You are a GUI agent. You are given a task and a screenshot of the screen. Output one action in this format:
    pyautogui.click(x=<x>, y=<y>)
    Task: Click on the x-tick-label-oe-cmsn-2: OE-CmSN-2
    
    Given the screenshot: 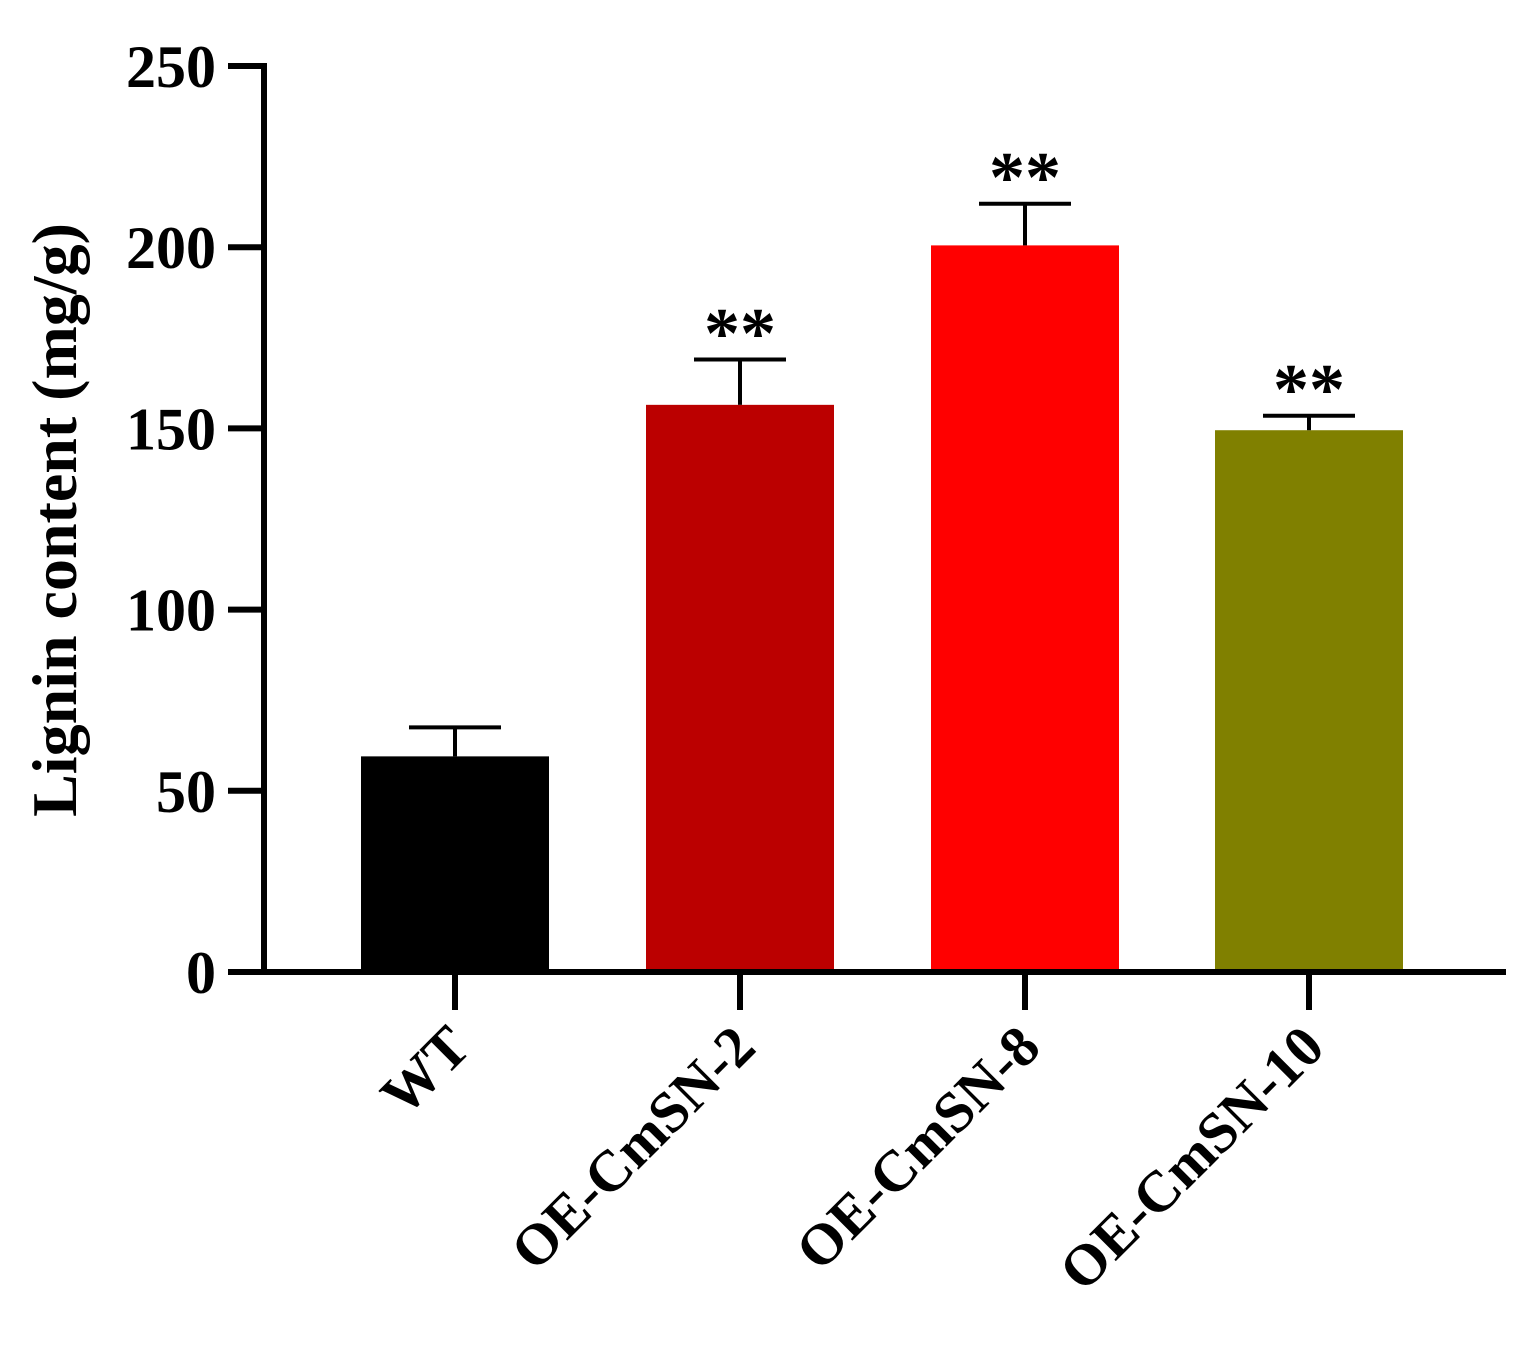 What is the action you would take?
    pyautogui.click(x=632, y=1147)
    